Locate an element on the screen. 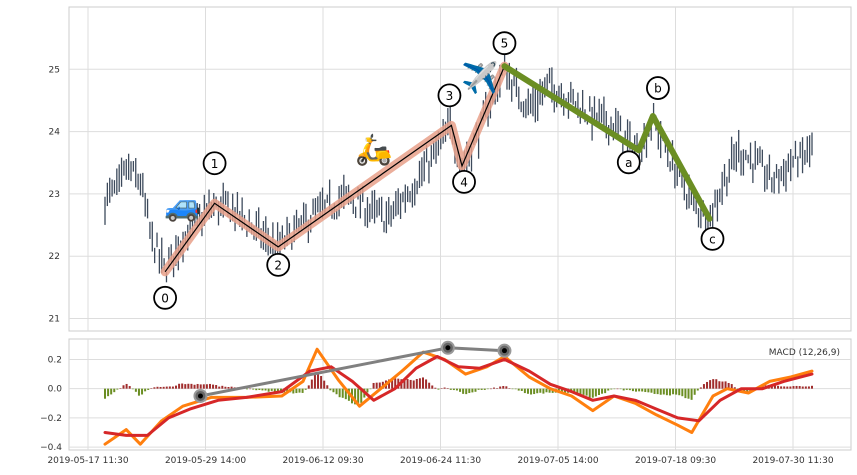  wave-label-a: a is located at coordinates (628, 163).